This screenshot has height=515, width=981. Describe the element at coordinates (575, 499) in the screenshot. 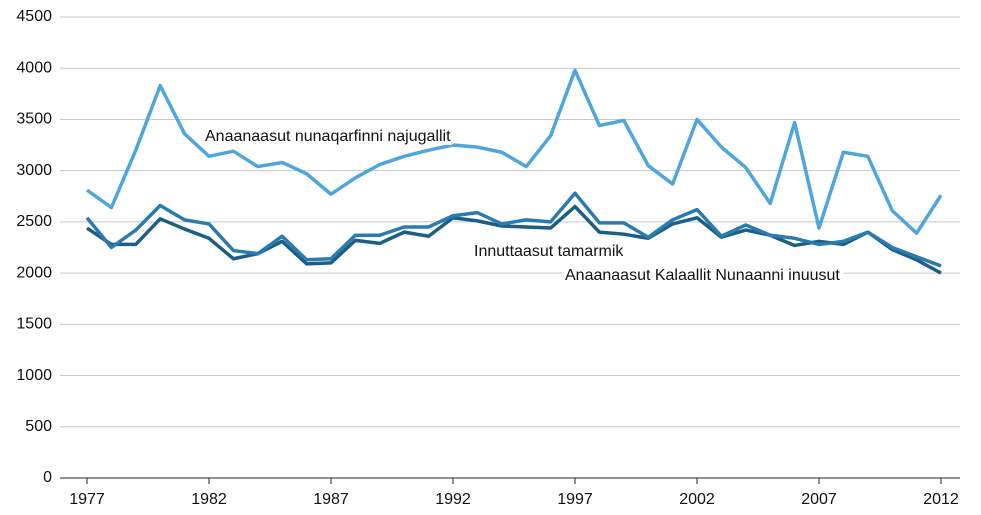

I see `x-tick-label: 1997` at that location.